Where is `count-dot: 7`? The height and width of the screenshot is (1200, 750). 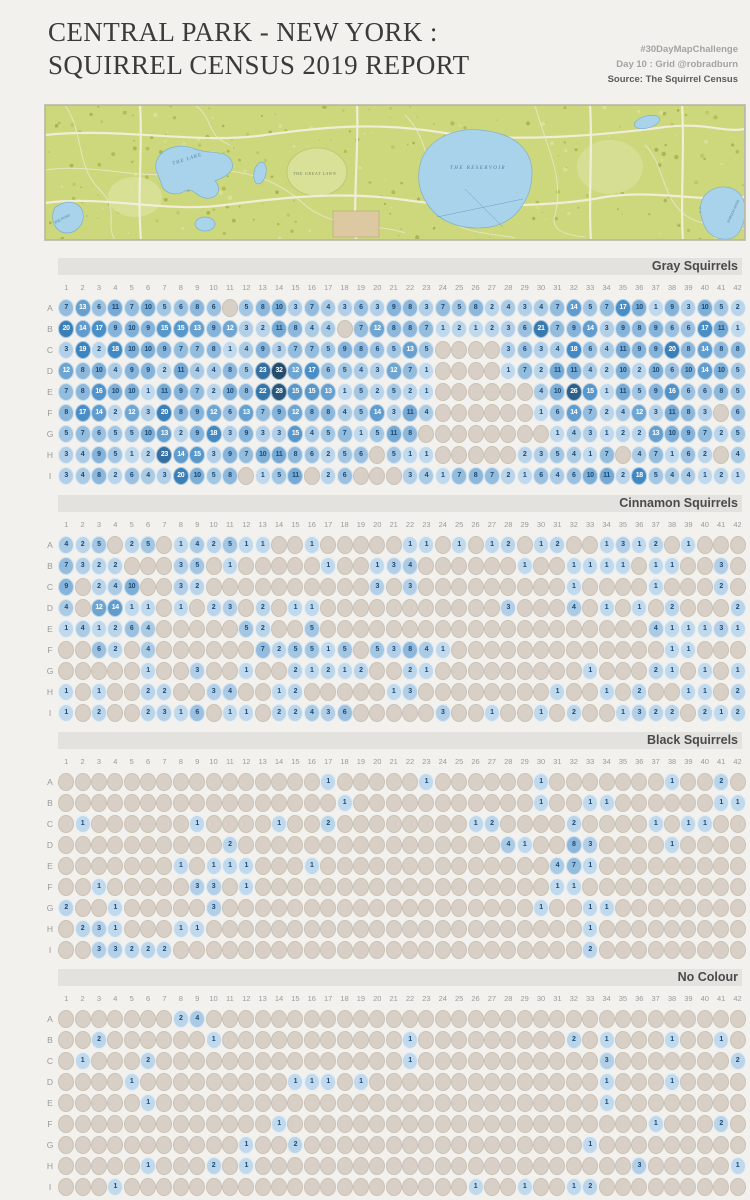
count-dot: 7 is located at coordinates (295, 349).